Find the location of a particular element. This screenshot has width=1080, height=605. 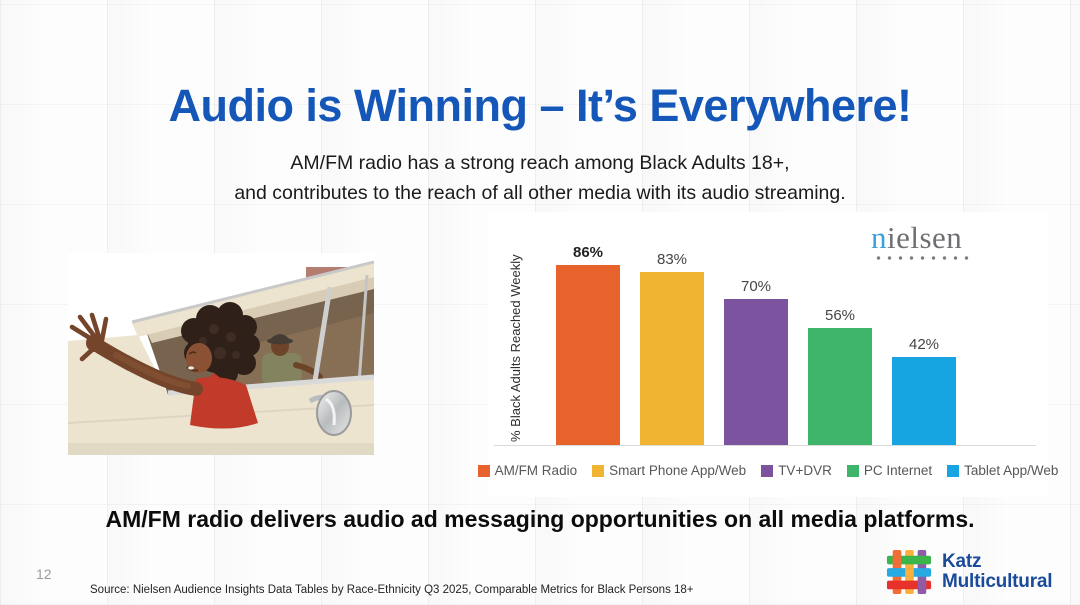

bar-value-label: 83% is located at coordinates (672, 259).